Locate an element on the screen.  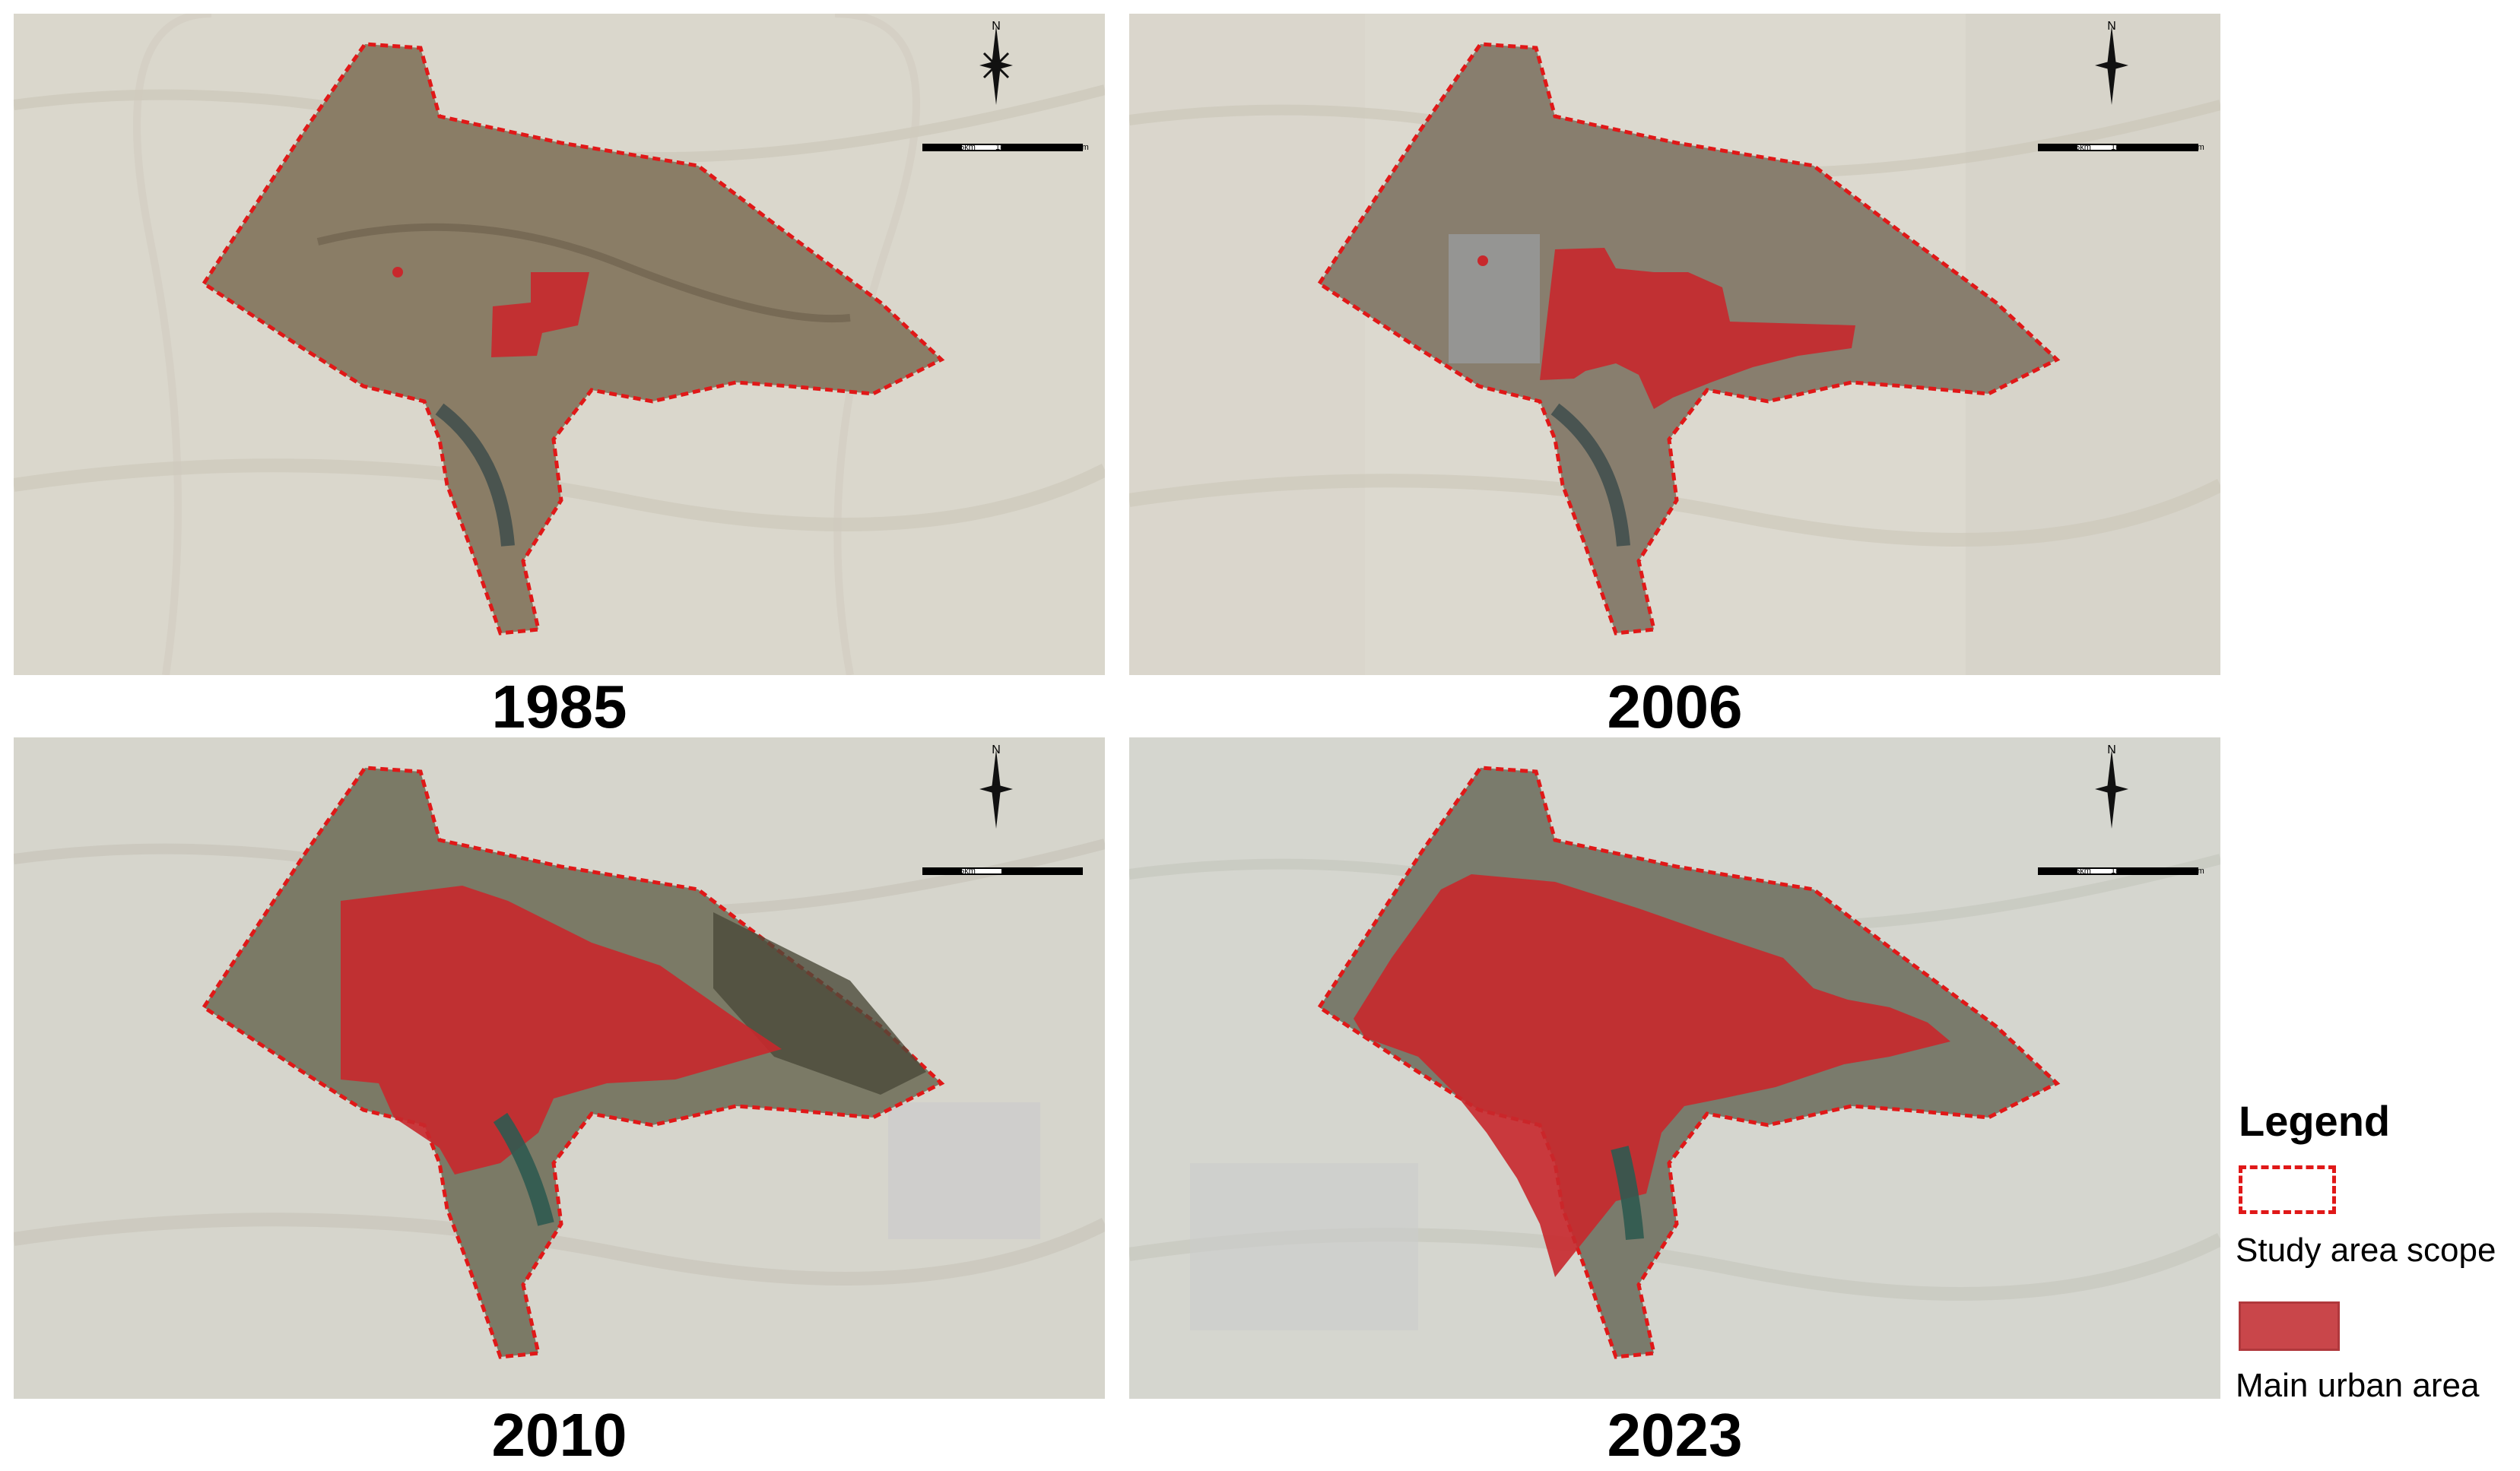
scale-bar-2010: 0 0.5km is located at coordinates (1006, 872).